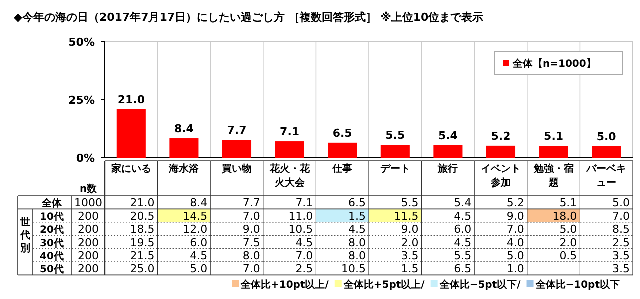 Image resolution: width=640 pixels, height=299 pixels. Describe the element at coordinates (52, 204) in the screenshot. I see `y-tick-label: 全体` at that location.